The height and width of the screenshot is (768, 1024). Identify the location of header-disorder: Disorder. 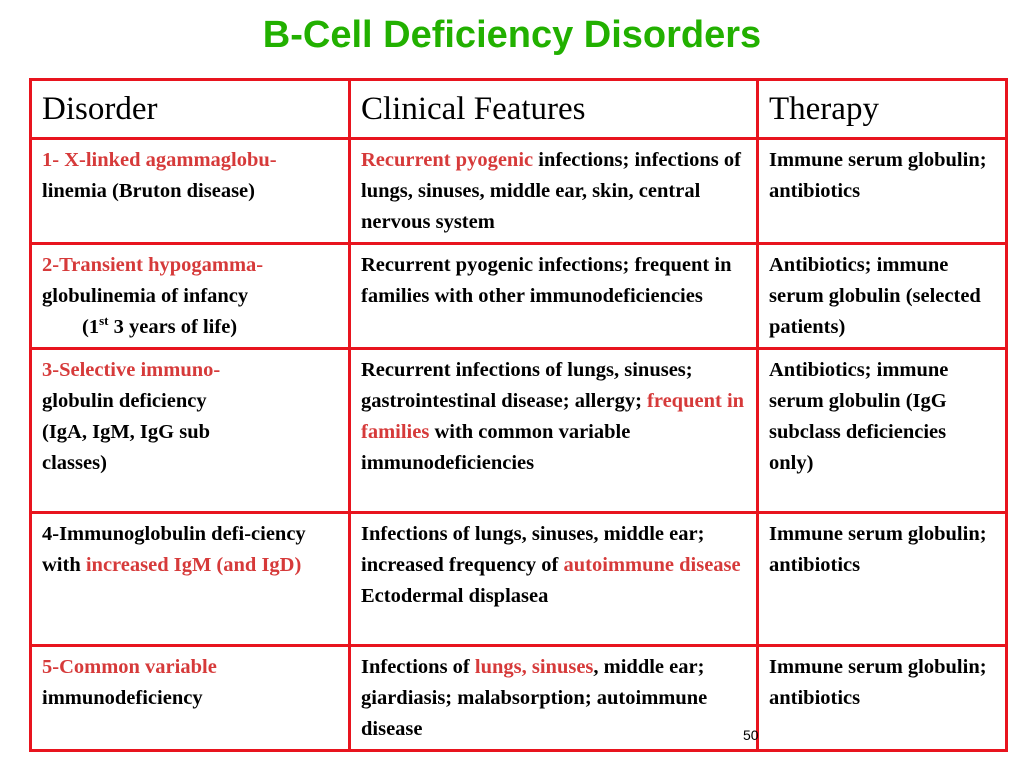
(190, 109).